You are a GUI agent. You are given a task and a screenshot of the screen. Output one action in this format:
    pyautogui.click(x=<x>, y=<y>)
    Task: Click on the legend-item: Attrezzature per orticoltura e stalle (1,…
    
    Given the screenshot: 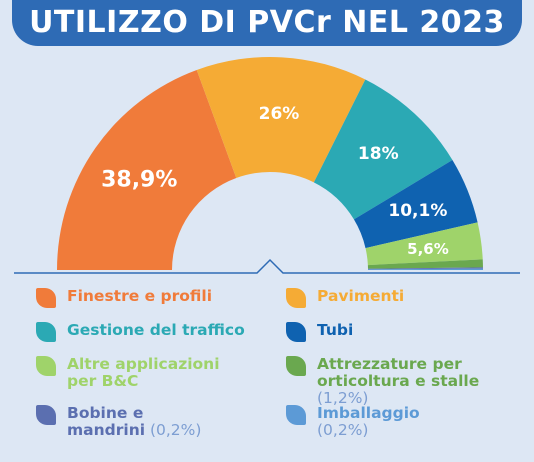 What is the action you would take?
    pyautogui.click(x=401, y=381)
    